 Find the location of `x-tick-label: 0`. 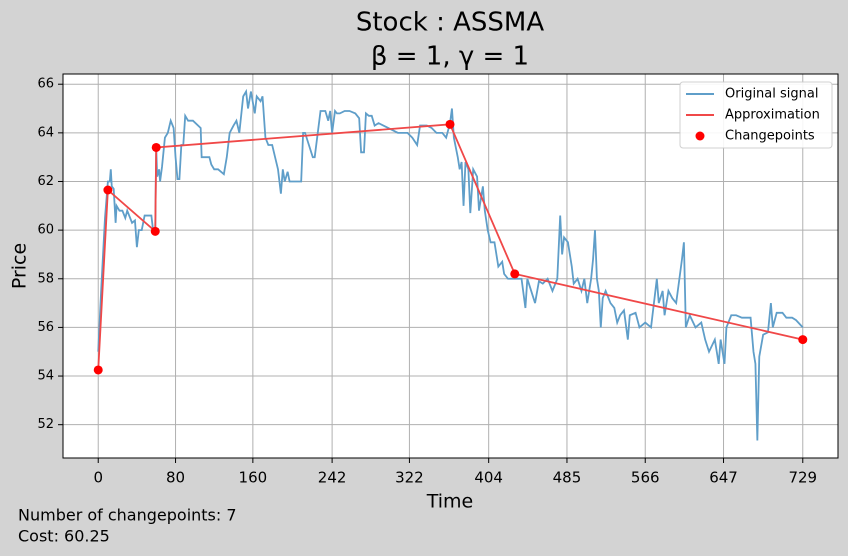

x-tick-label: 0 is located at coordinates (98, 478).